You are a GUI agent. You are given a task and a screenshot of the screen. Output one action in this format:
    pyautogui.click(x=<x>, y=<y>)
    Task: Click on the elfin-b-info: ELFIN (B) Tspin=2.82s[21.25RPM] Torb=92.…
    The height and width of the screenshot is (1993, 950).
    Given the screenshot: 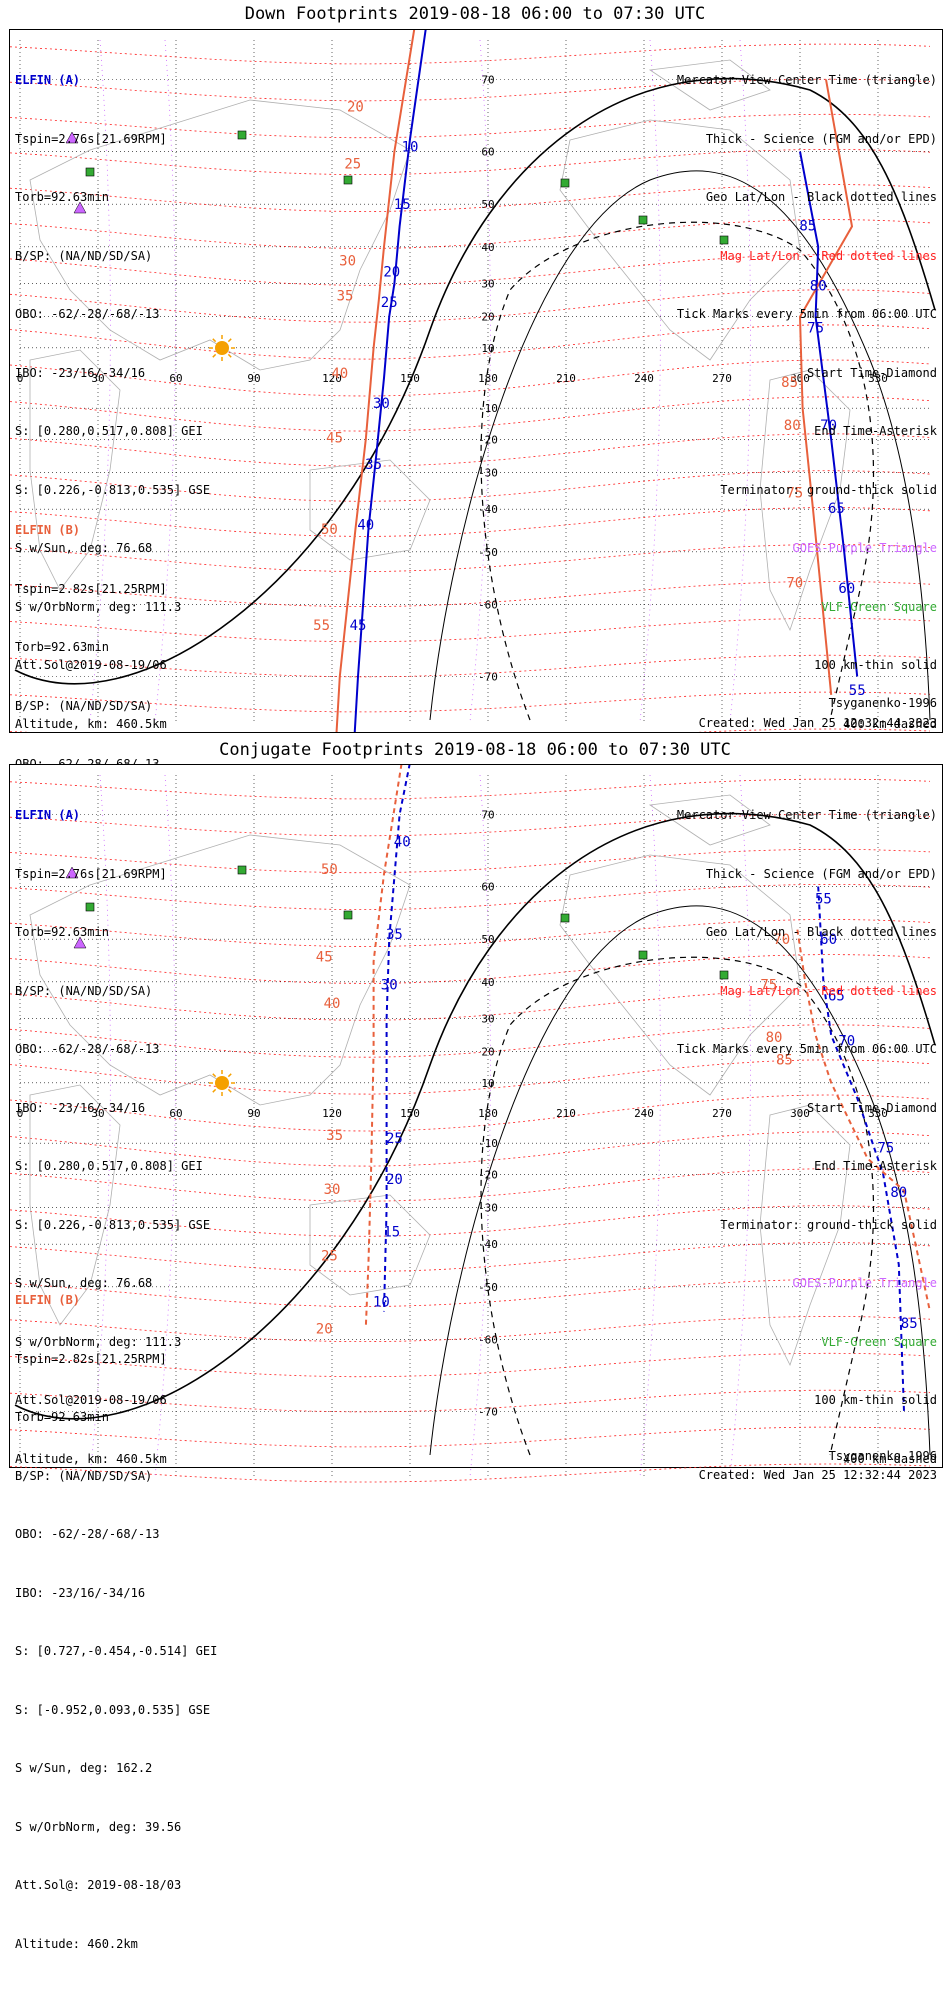 What is the action you would take?
    pyautogui.click(x=116, y=1622)
    